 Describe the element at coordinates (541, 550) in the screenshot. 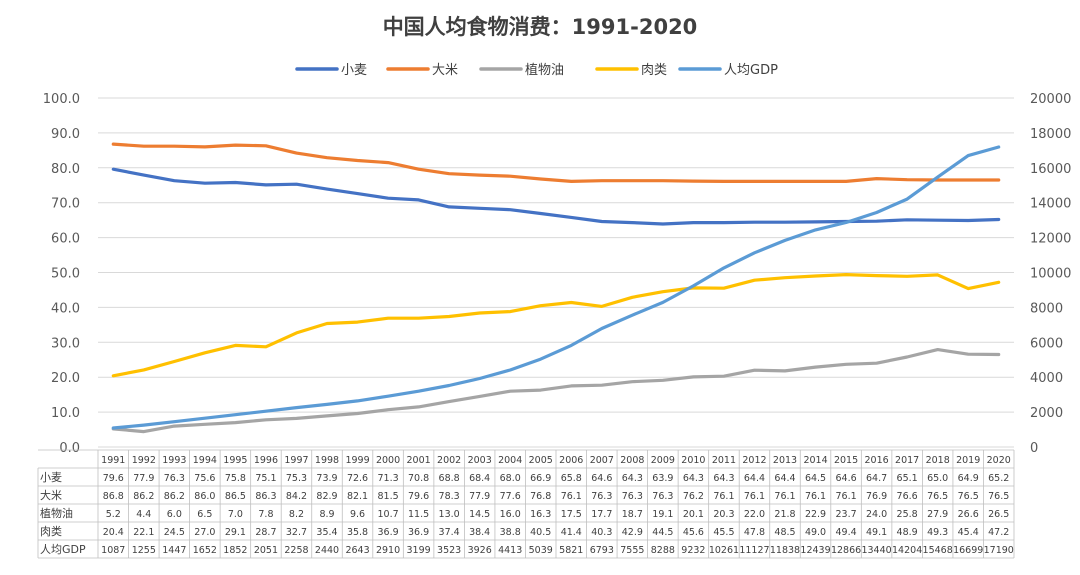

I see `table-cell: 5039` at that location.